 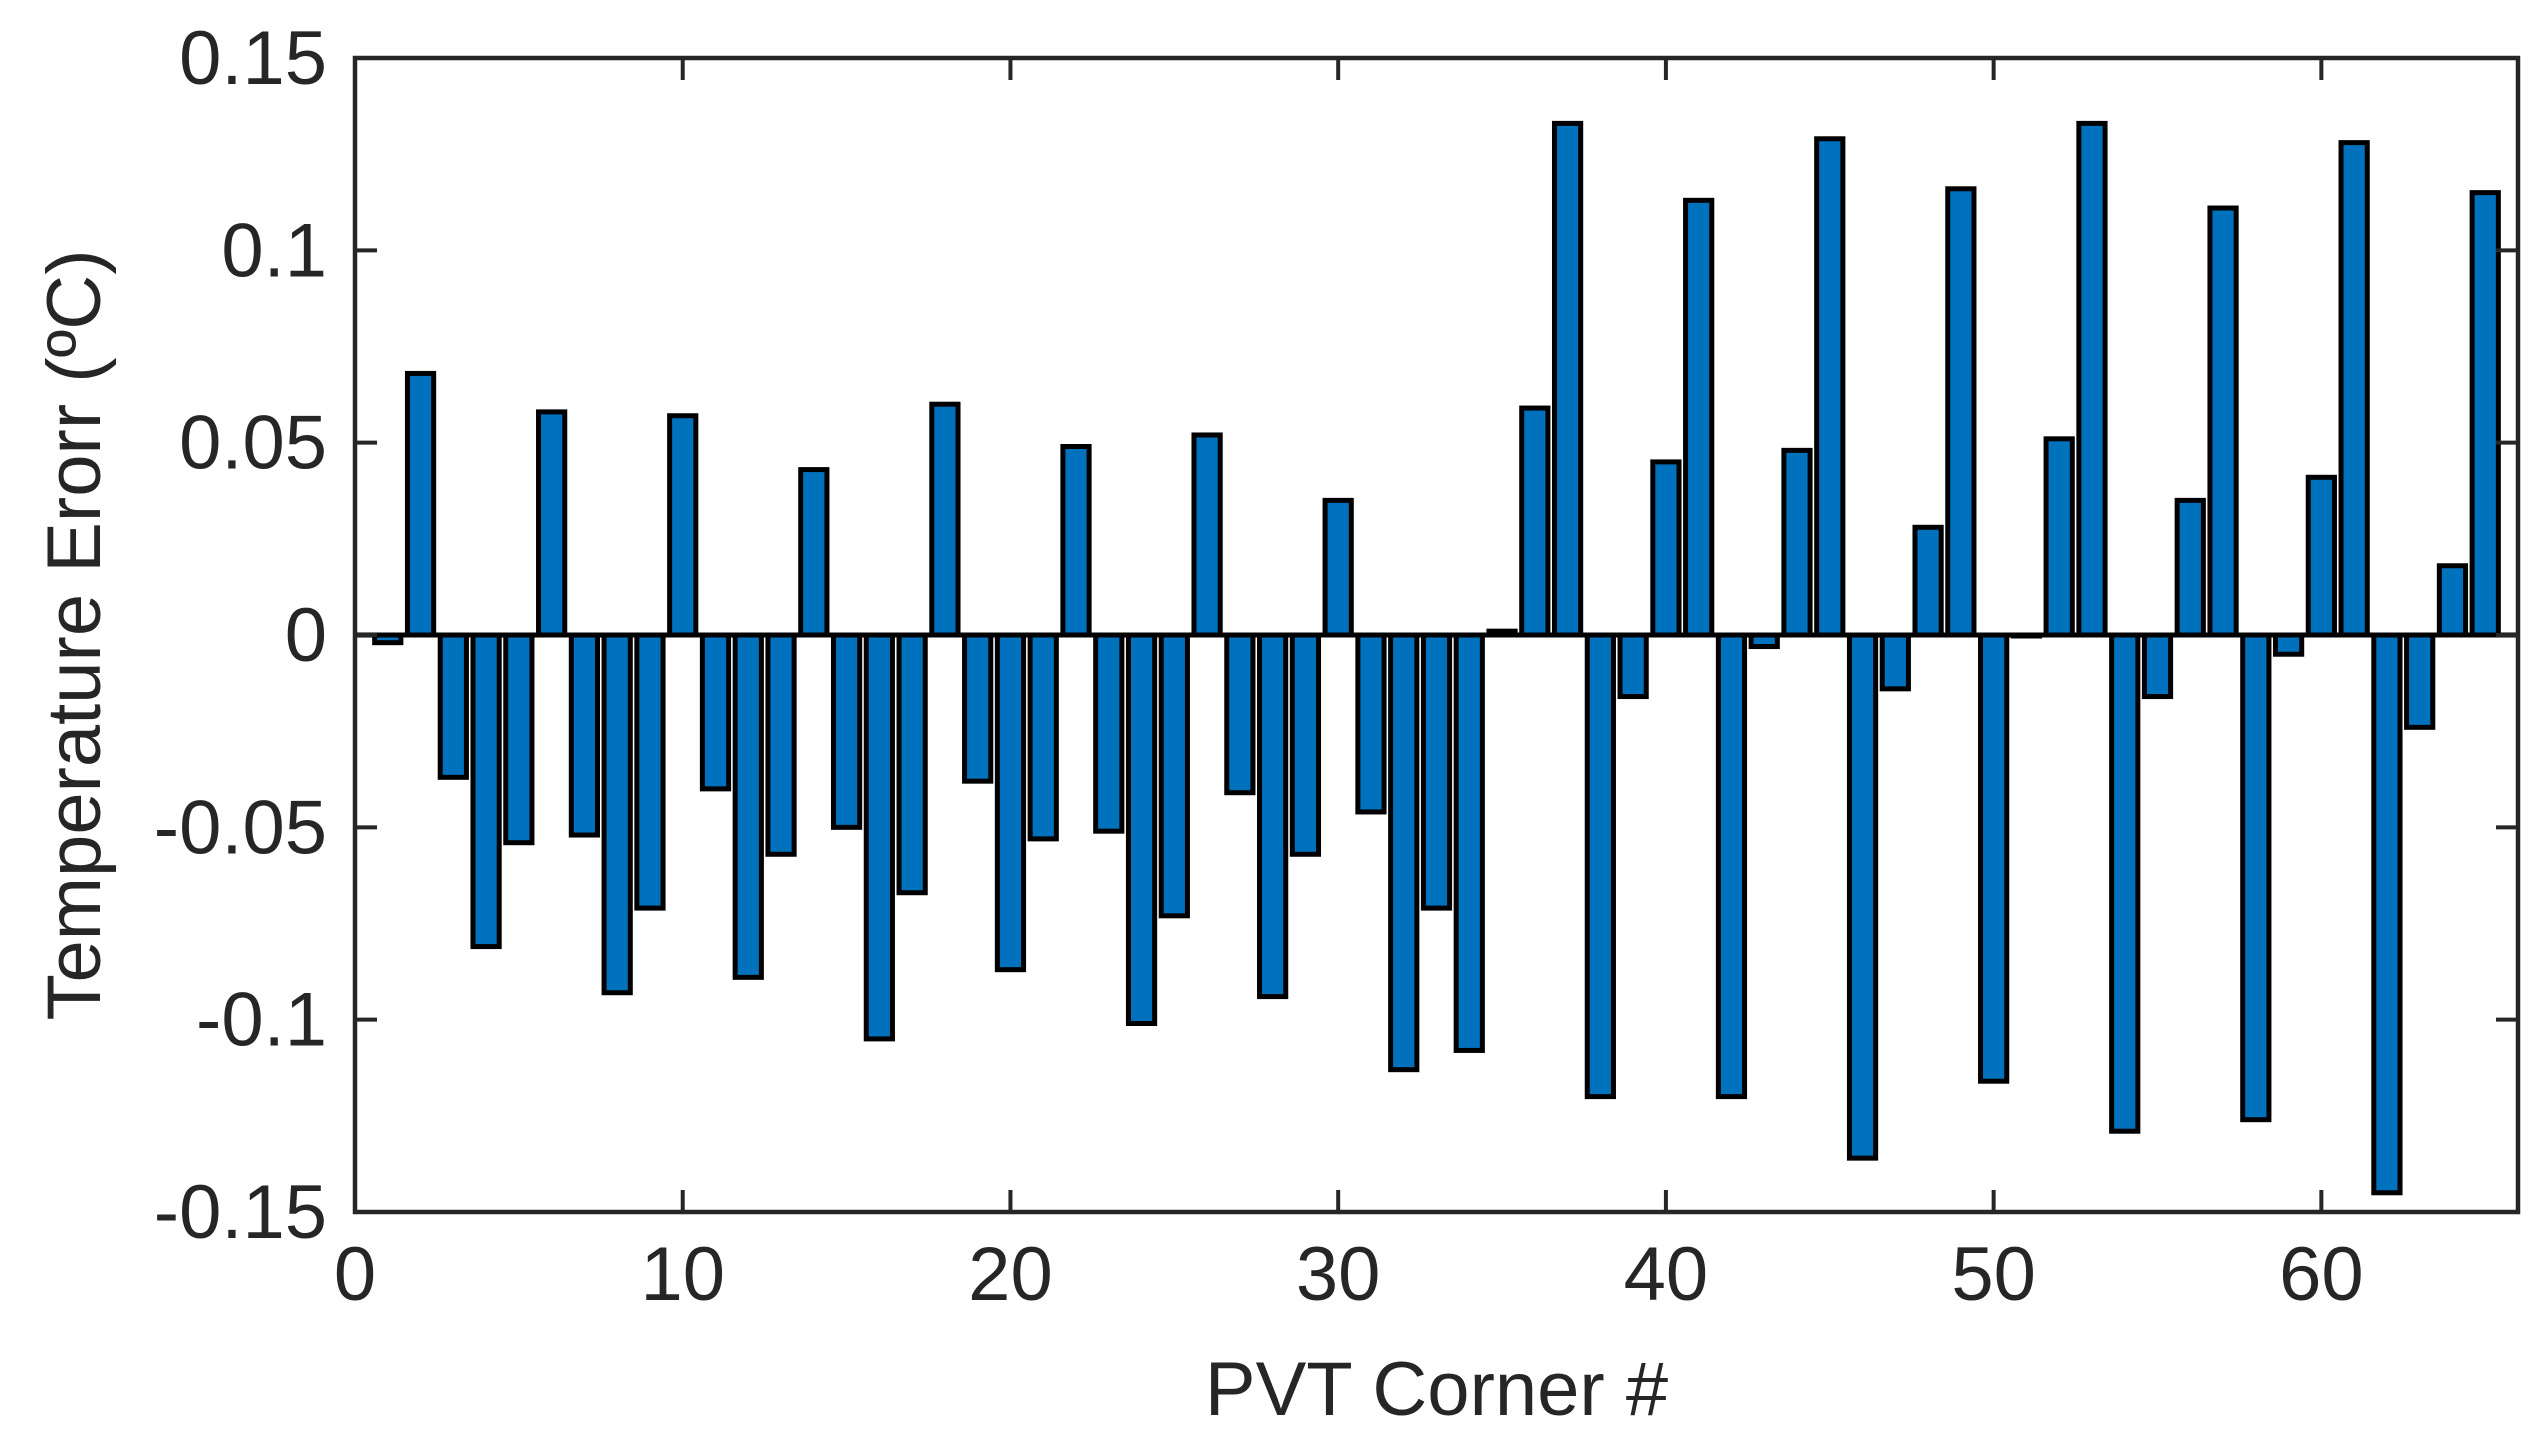 I want to click on y-tick-label-6: -0.15, so click(x=240, y=1212).